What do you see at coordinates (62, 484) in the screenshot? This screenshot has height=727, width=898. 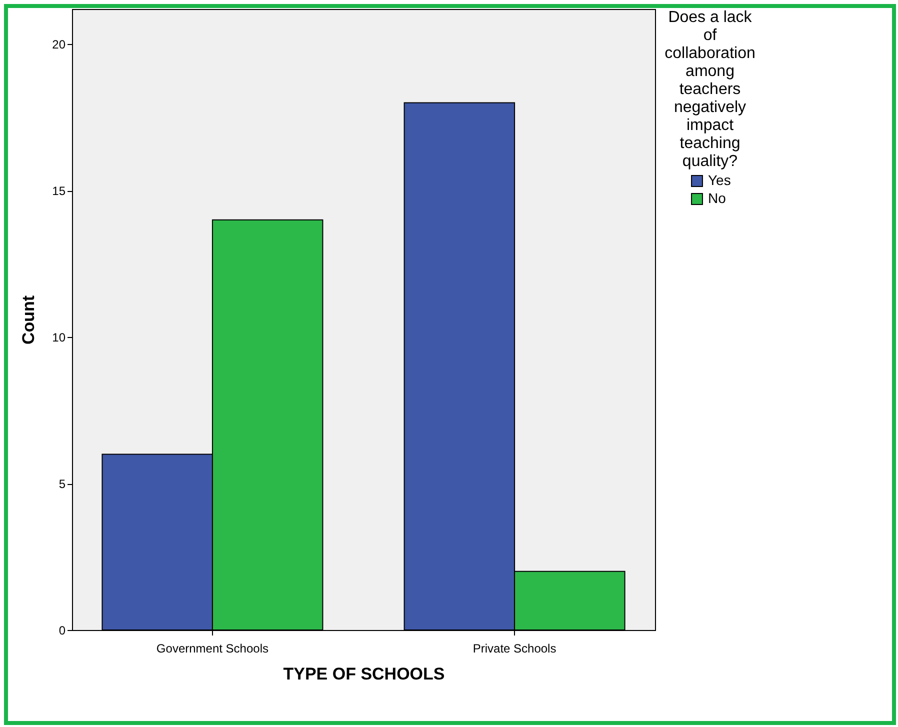 I see `y-tick-label: 5` at bounding box center [62, 484].